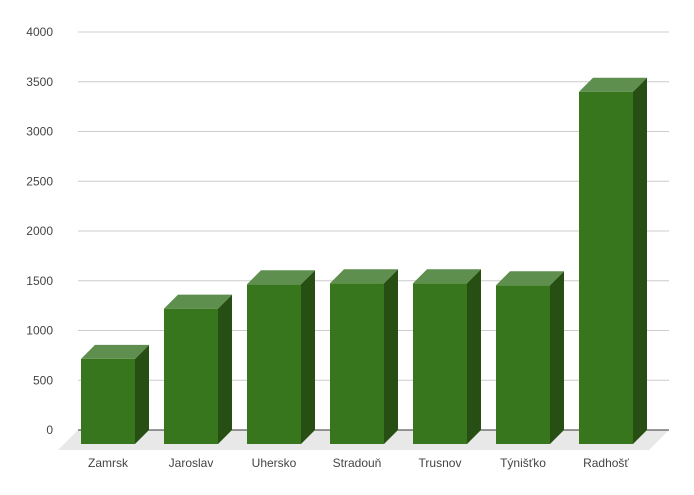 This screenshot has height=495, width=694. I want to click on x-tick-label: Radhošť, so click(606, 463).